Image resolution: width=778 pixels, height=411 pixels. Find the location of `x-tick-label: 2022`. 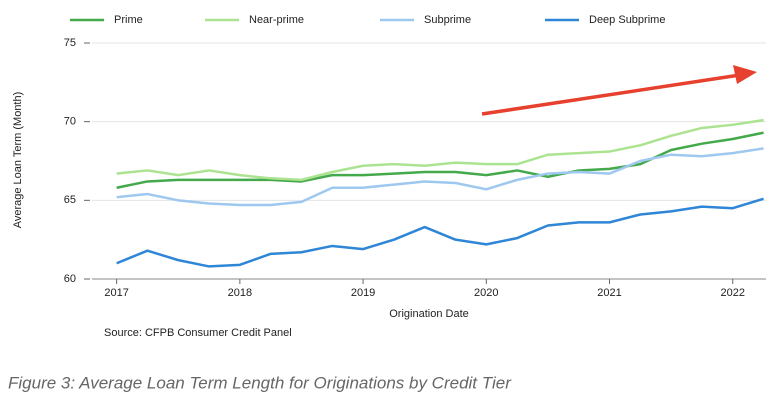

x-tick-label: 2022 is located at coordinates (732, 293).